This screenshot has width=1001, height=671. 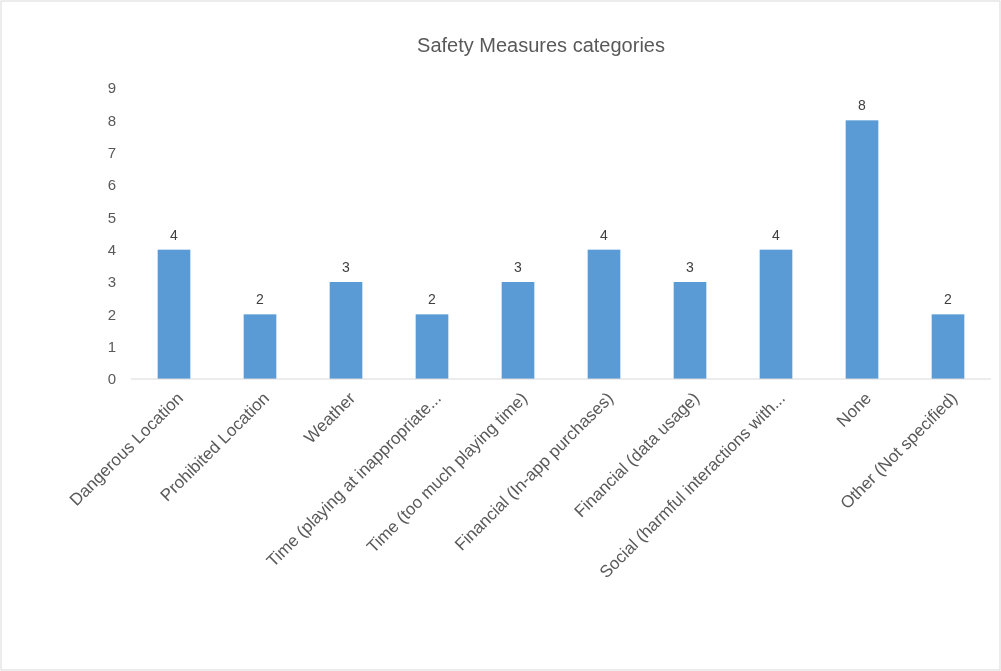 What do you see at coordinates (111, 379) in the screenshot?
I see `y-tick-label: 0` at bounding box center [111, 379].